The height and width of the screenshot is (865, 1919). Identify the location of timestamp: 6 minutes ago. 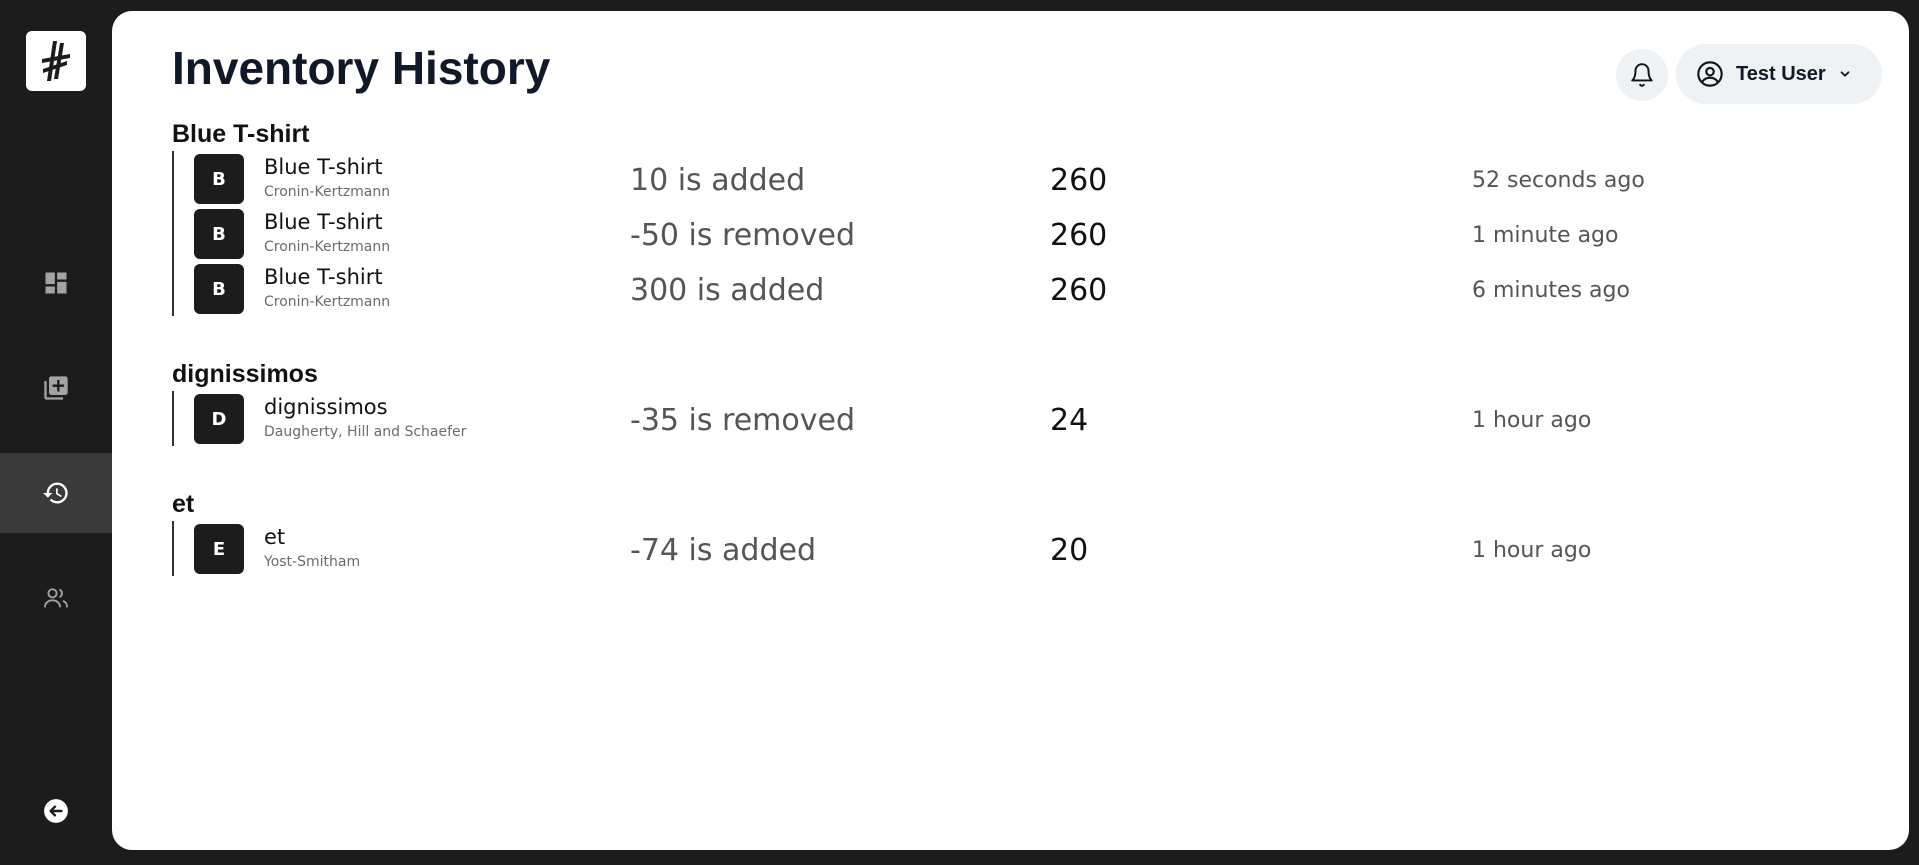
(1551, 290).